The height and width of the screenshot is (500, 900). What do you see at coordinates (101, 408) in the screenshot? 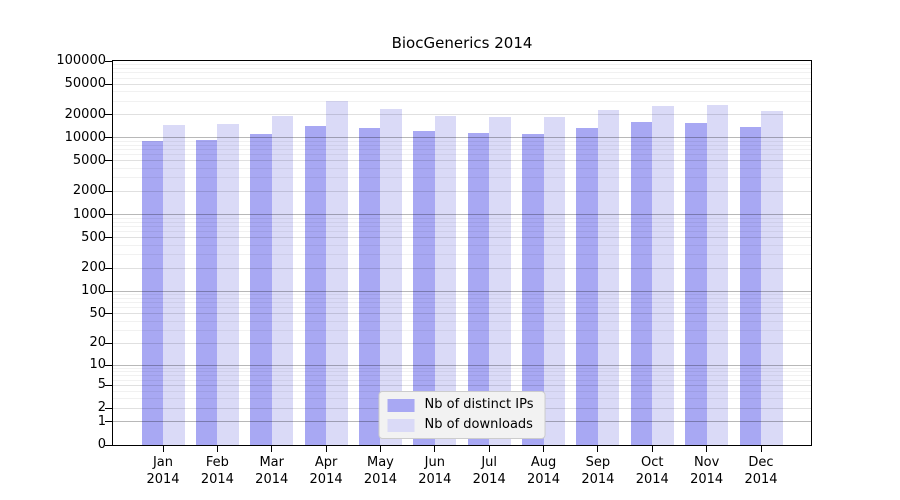
I see `y-tick-label-2: 2` at bounding box center [101, 408].